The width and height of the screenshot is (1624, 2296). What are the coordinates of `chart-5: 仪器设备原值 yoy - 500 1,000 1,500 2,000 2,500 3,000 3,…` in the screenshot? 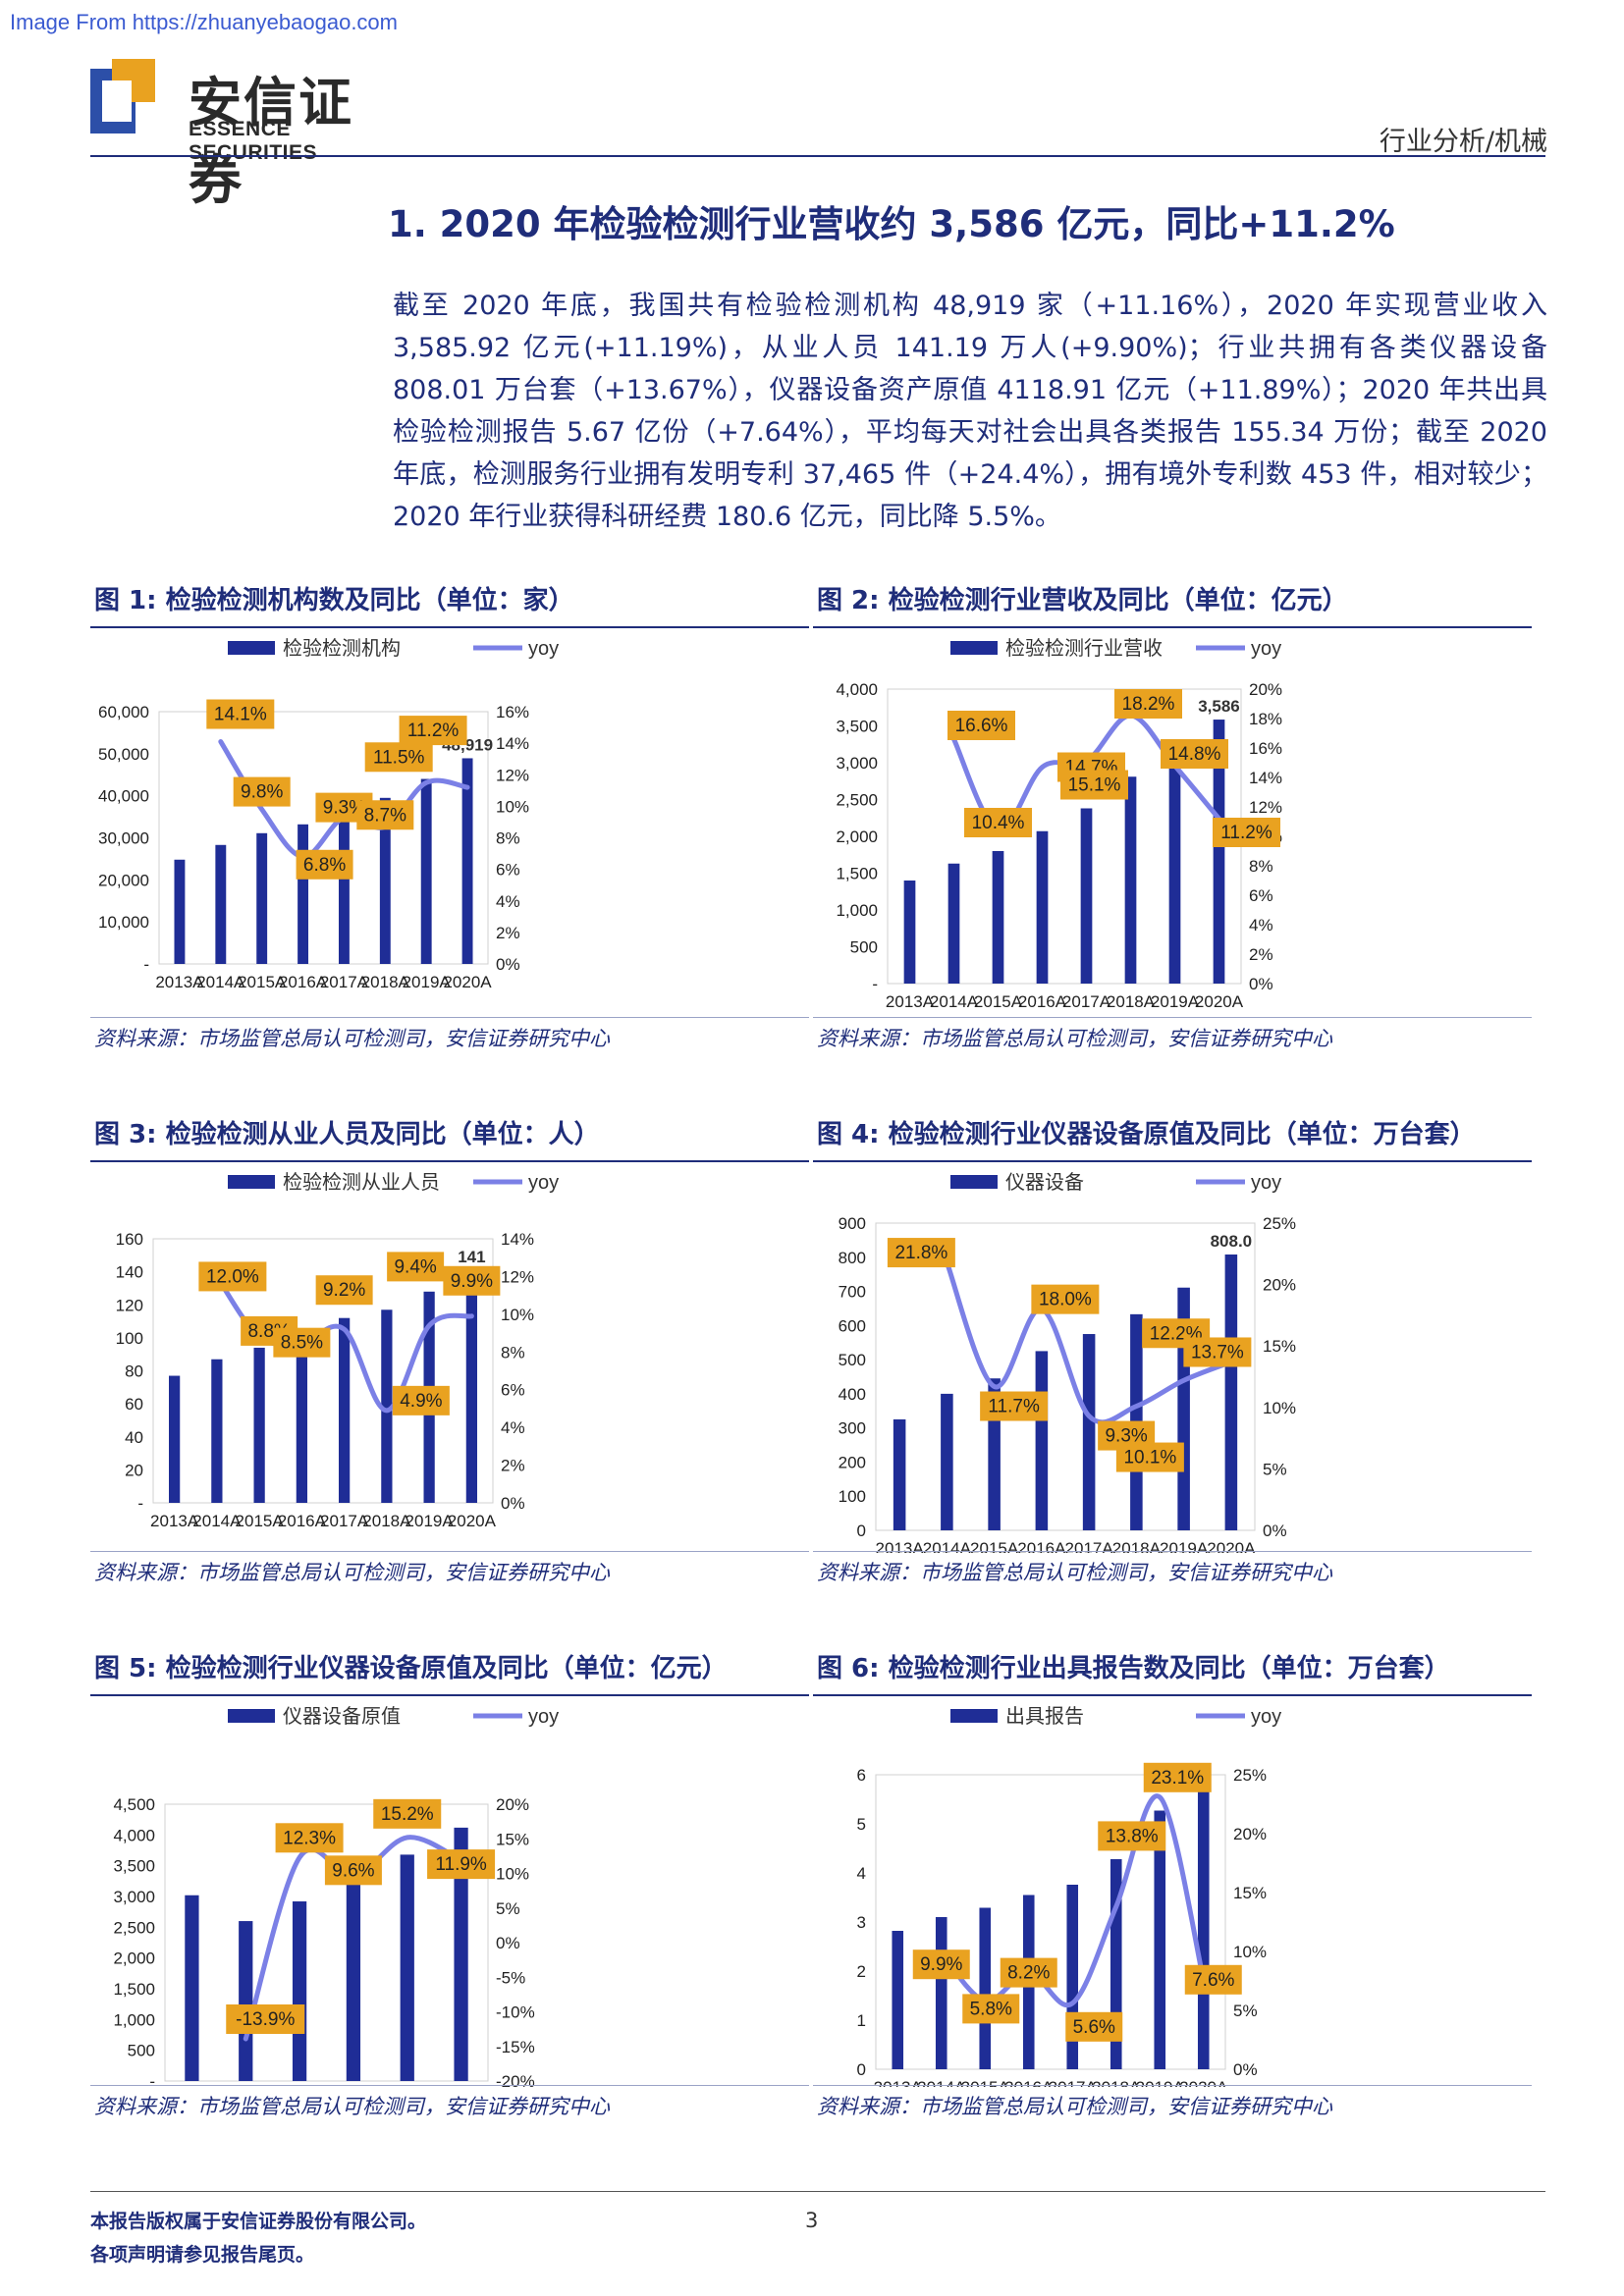 It's located at (336, 1907).